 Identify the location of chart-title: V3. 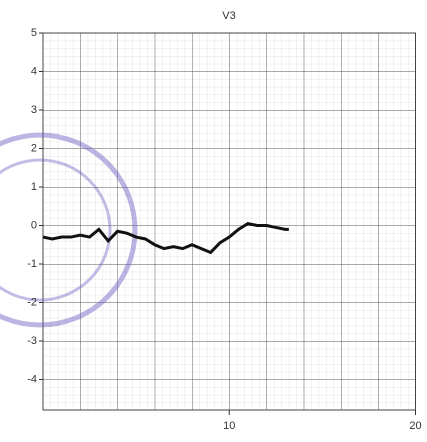
(228, 16).